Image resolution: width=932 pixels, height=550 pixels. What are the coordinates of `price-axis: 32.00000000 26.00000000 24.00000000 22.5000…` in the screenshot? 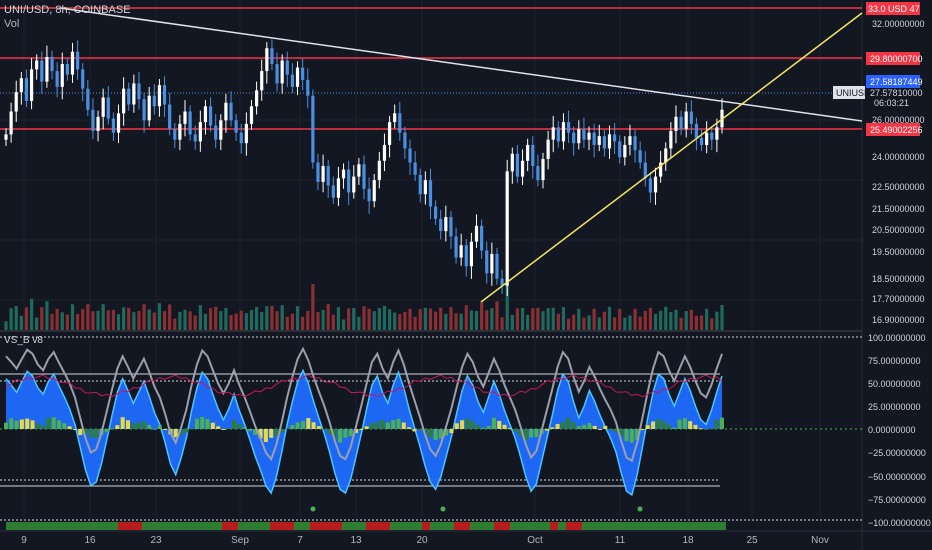 It's located at (898, 172).